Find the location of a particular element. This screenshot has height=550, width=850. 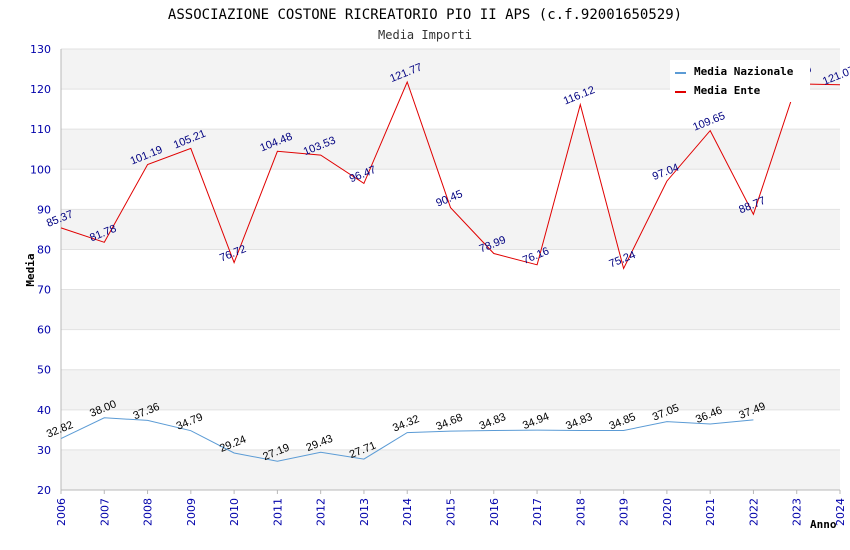

x-axis-label: Anno is located at coordinates (823, 524).